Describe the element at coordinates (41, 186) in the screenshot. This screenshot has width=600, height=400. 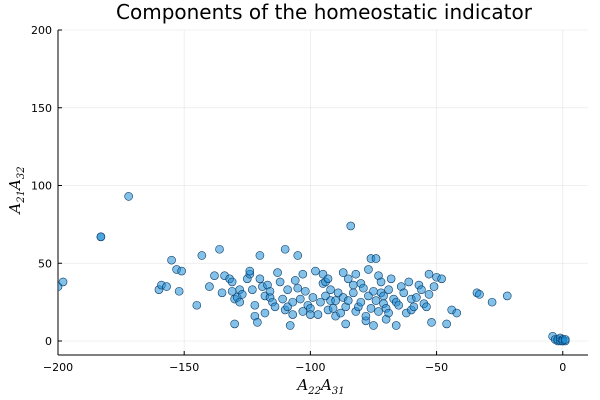
I see `y-tick-label: 100` at that location.